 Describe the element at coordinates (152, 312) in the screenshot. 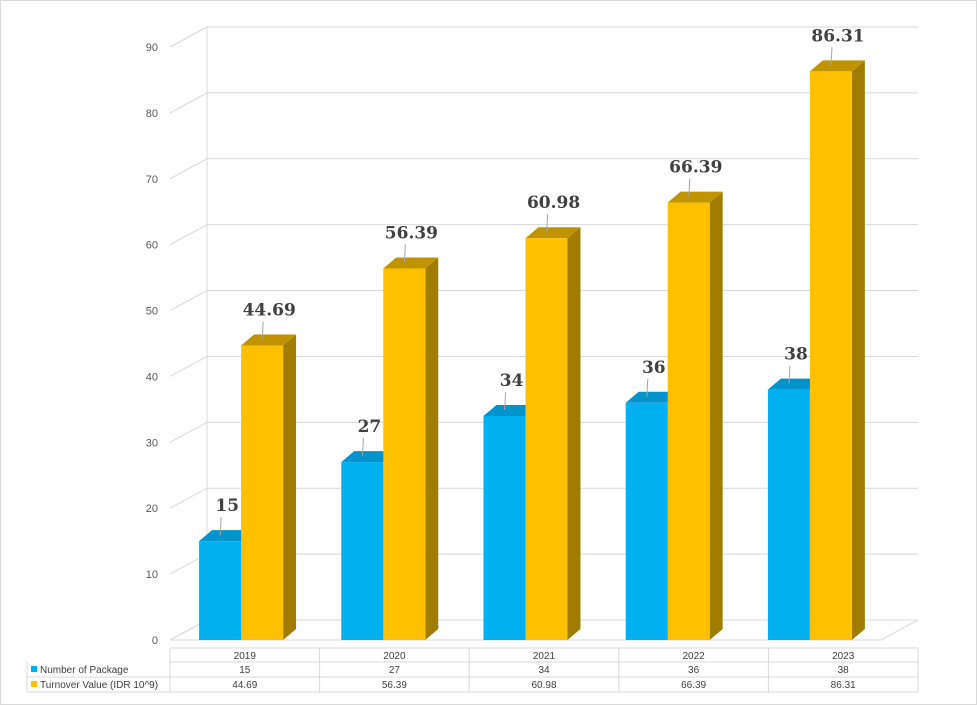

I see `y-tick-label: 50` at that location.